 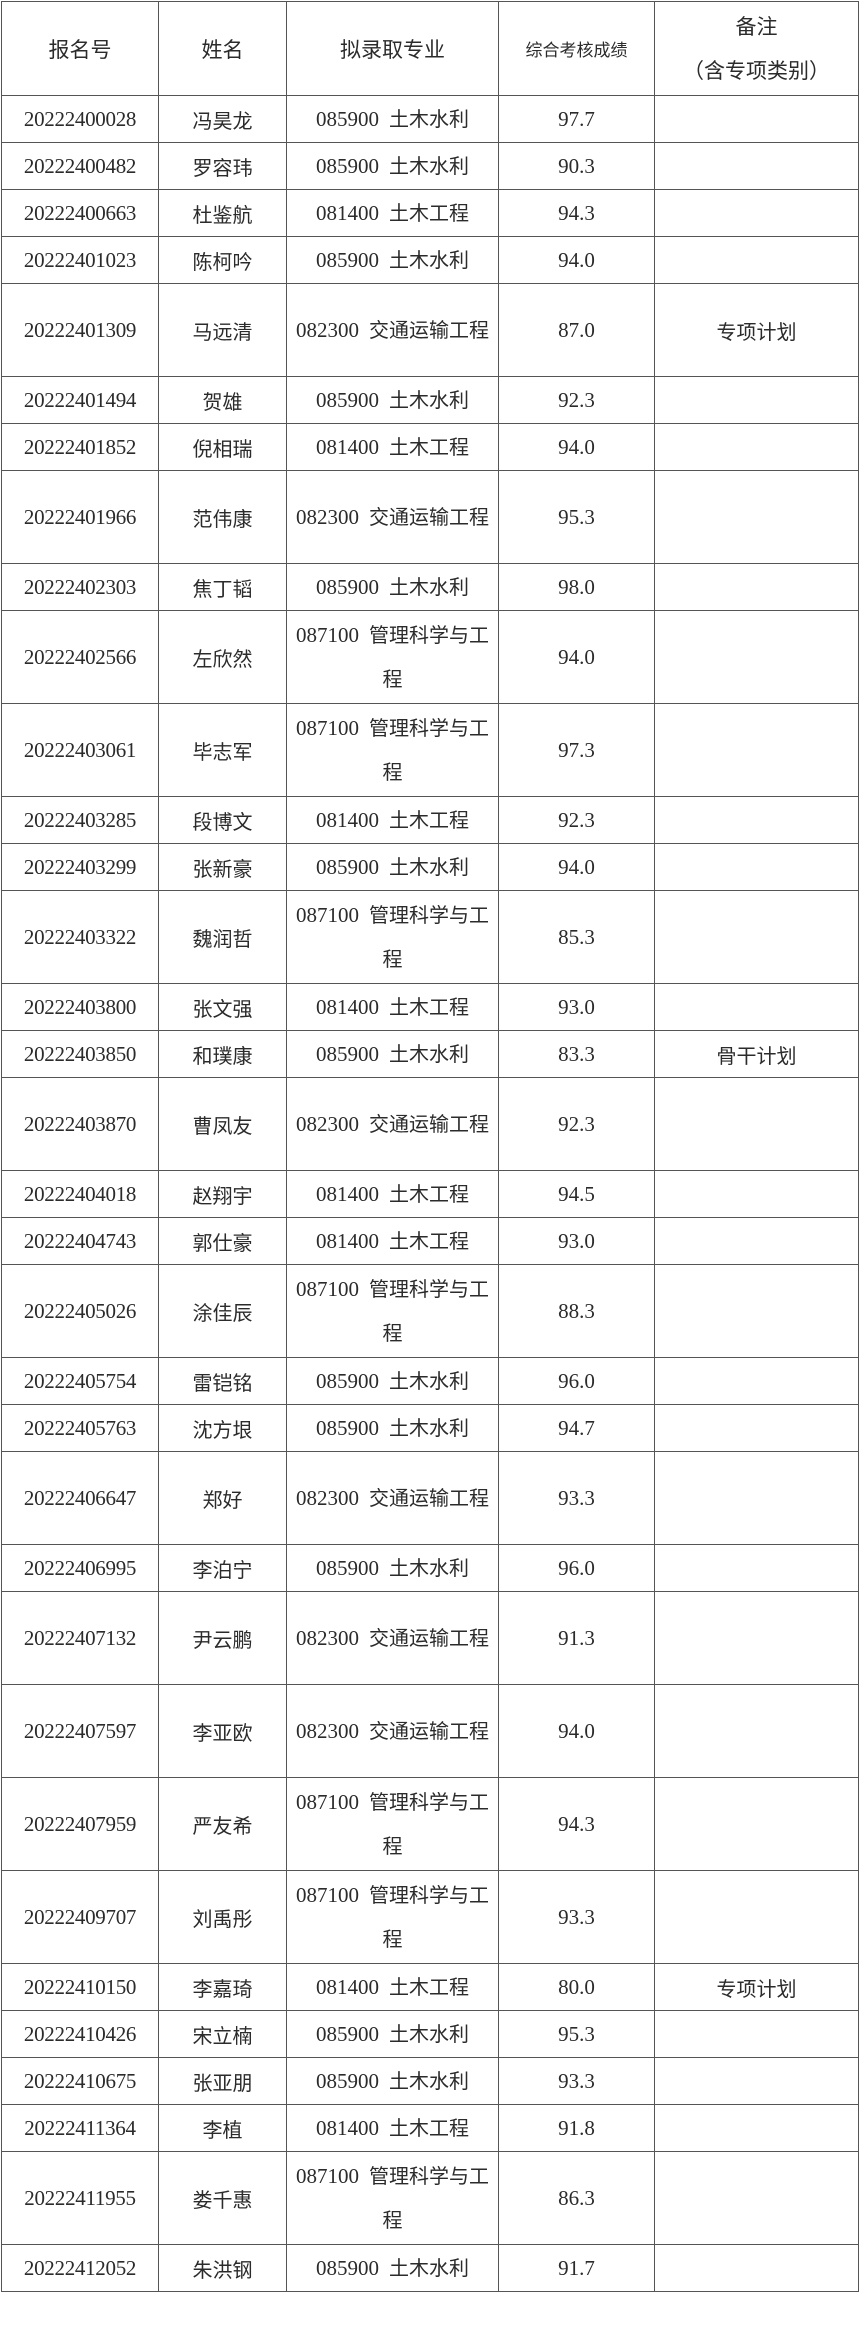 What do you see at coordinates (576, 2034) in the screenshot?
I see `cell-score: 95.3` at bounding box center [576, 2034].